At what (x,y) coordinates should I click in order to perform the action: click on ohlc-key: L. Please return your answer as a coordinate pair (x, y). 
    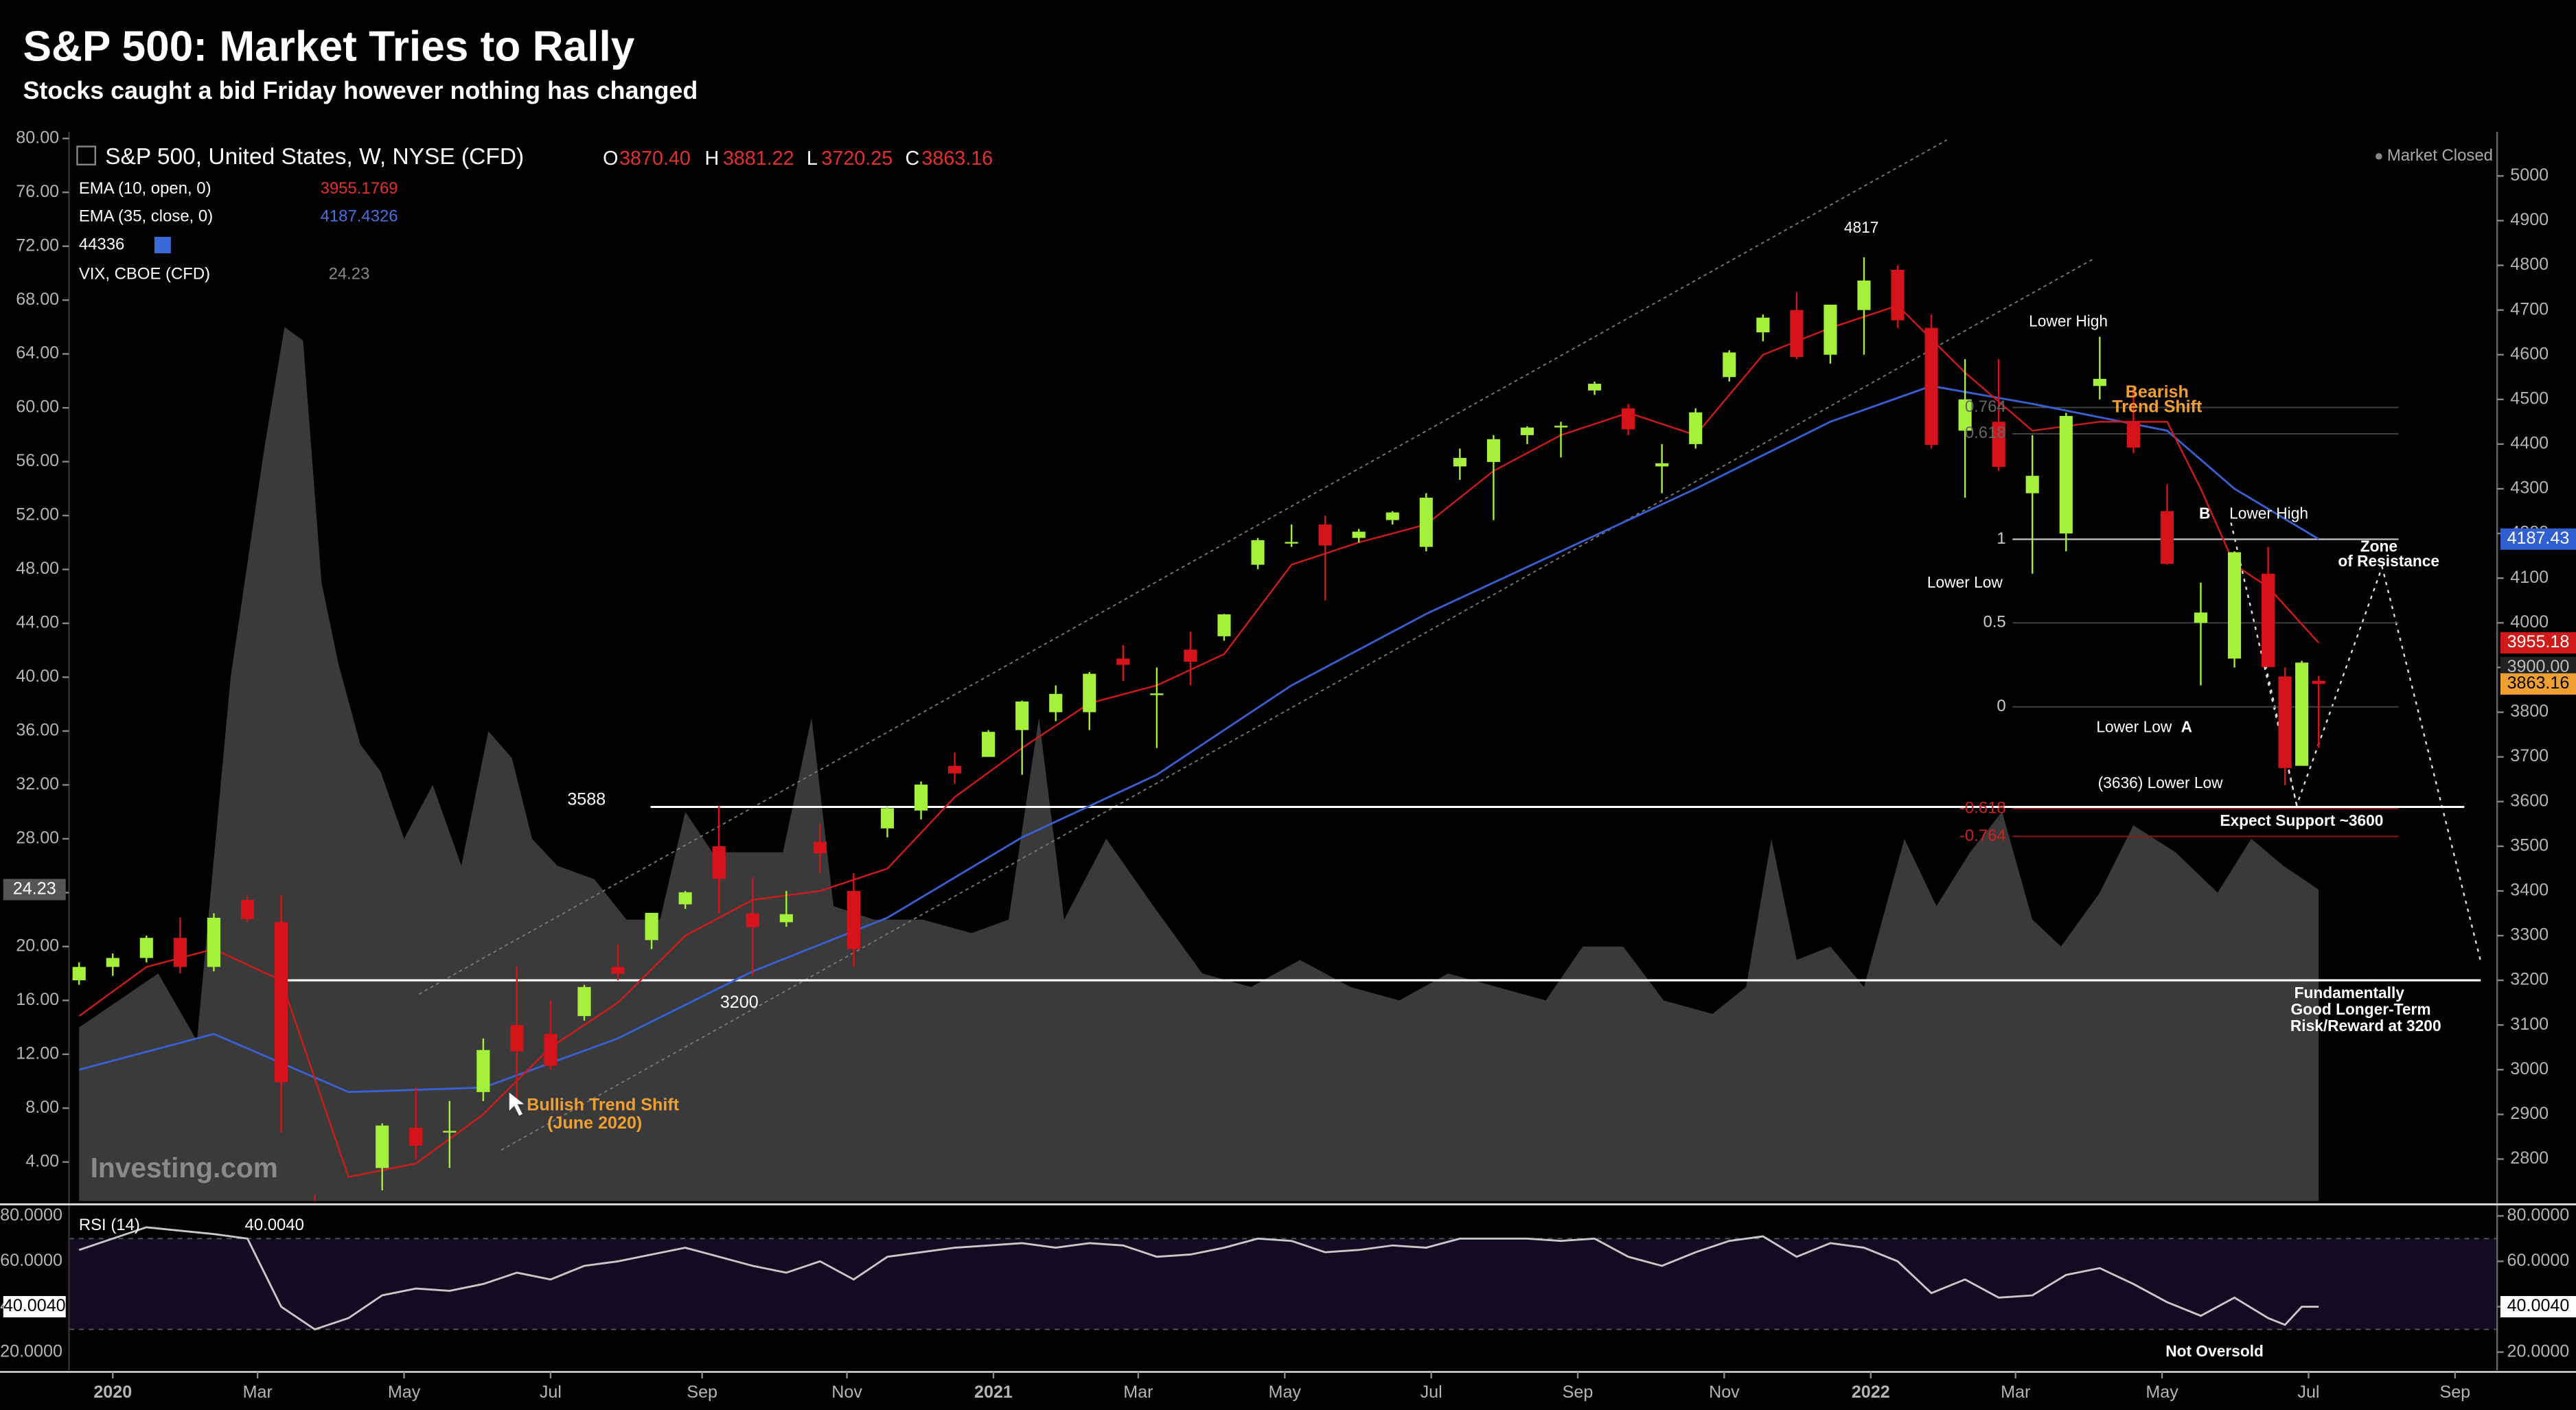
    Looking at the image, I should click on (812, 159).